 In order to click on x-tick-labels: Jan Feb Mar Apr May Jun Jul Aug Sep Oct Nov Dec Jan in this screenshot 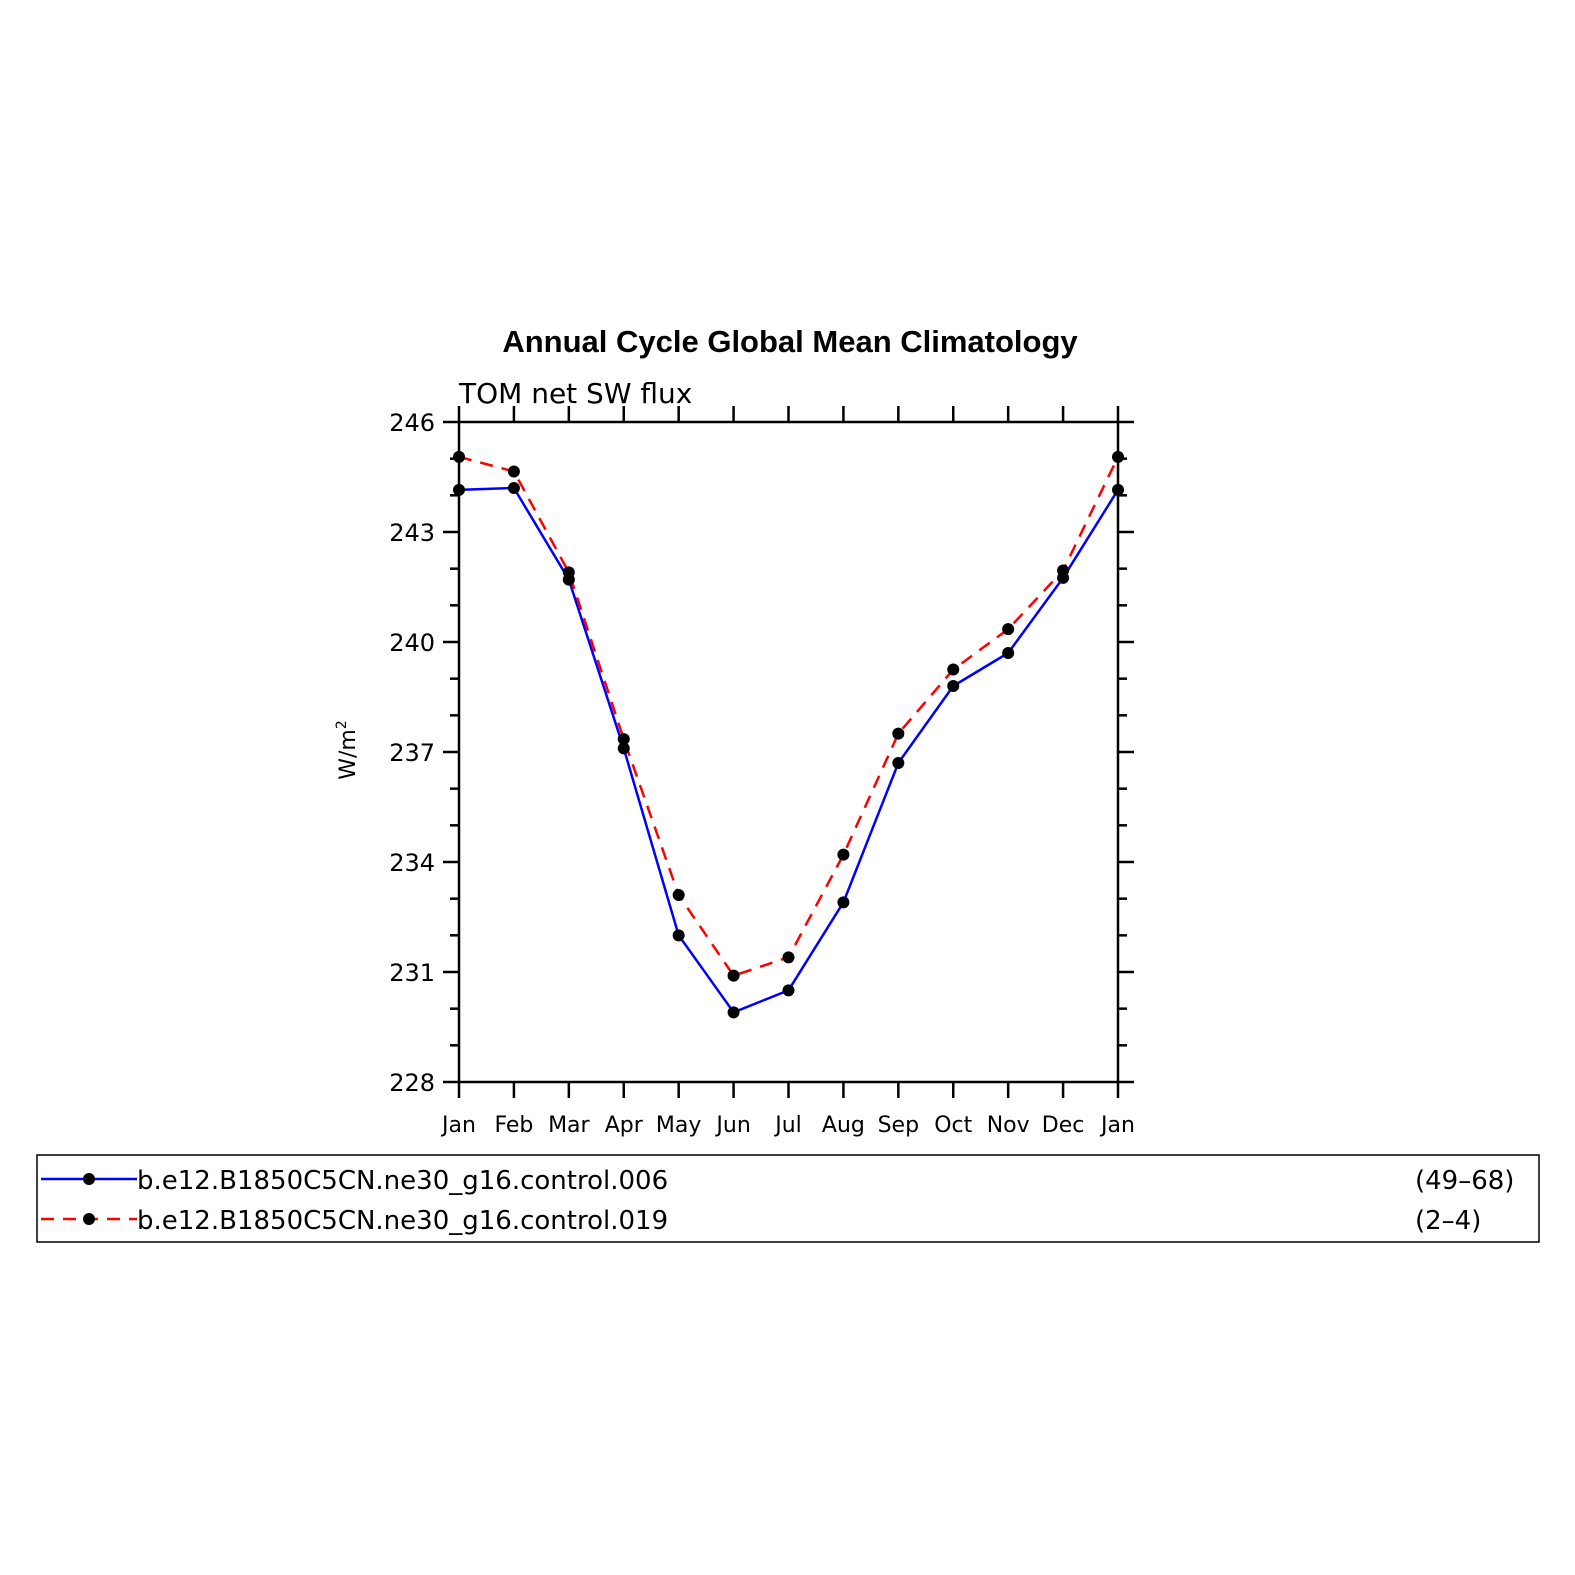, I will do `click(787, 1125)`.